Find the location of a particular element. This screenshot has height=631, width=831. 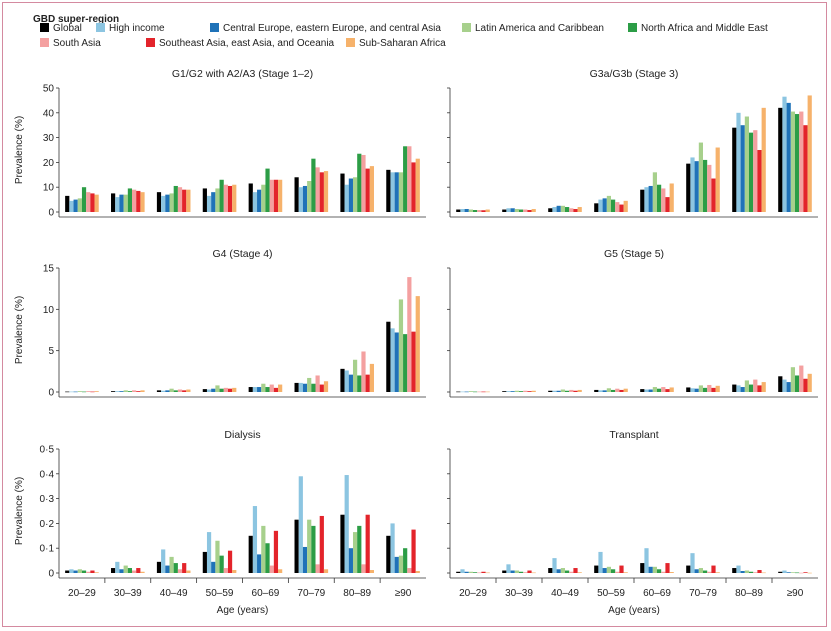

y-tick-label-0-0: 0 is located at coordinates (51, 213).